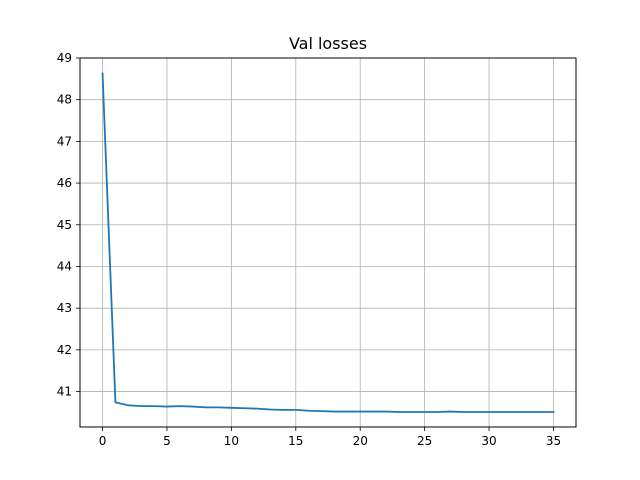 Image resolution: width=640 pixels, height=480 pixels. Describe the element at coordinates (424, 441) in the screenshot. I see `x-tick-label: 25` at that location.